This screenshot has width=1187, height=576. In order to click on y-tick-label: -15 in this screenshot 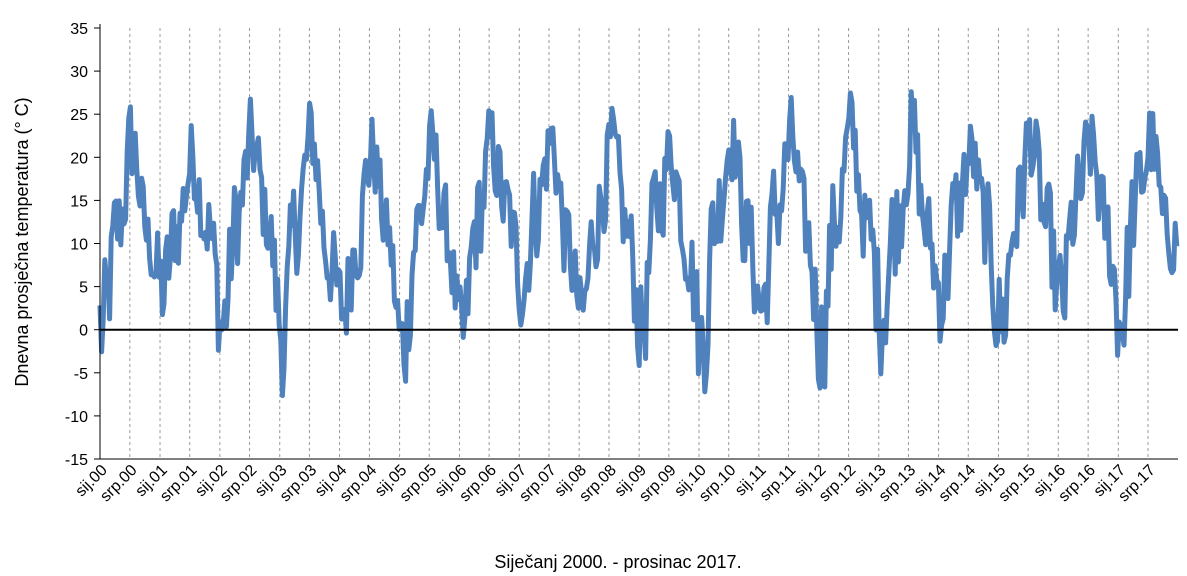, I will do `click(76, 460)`.